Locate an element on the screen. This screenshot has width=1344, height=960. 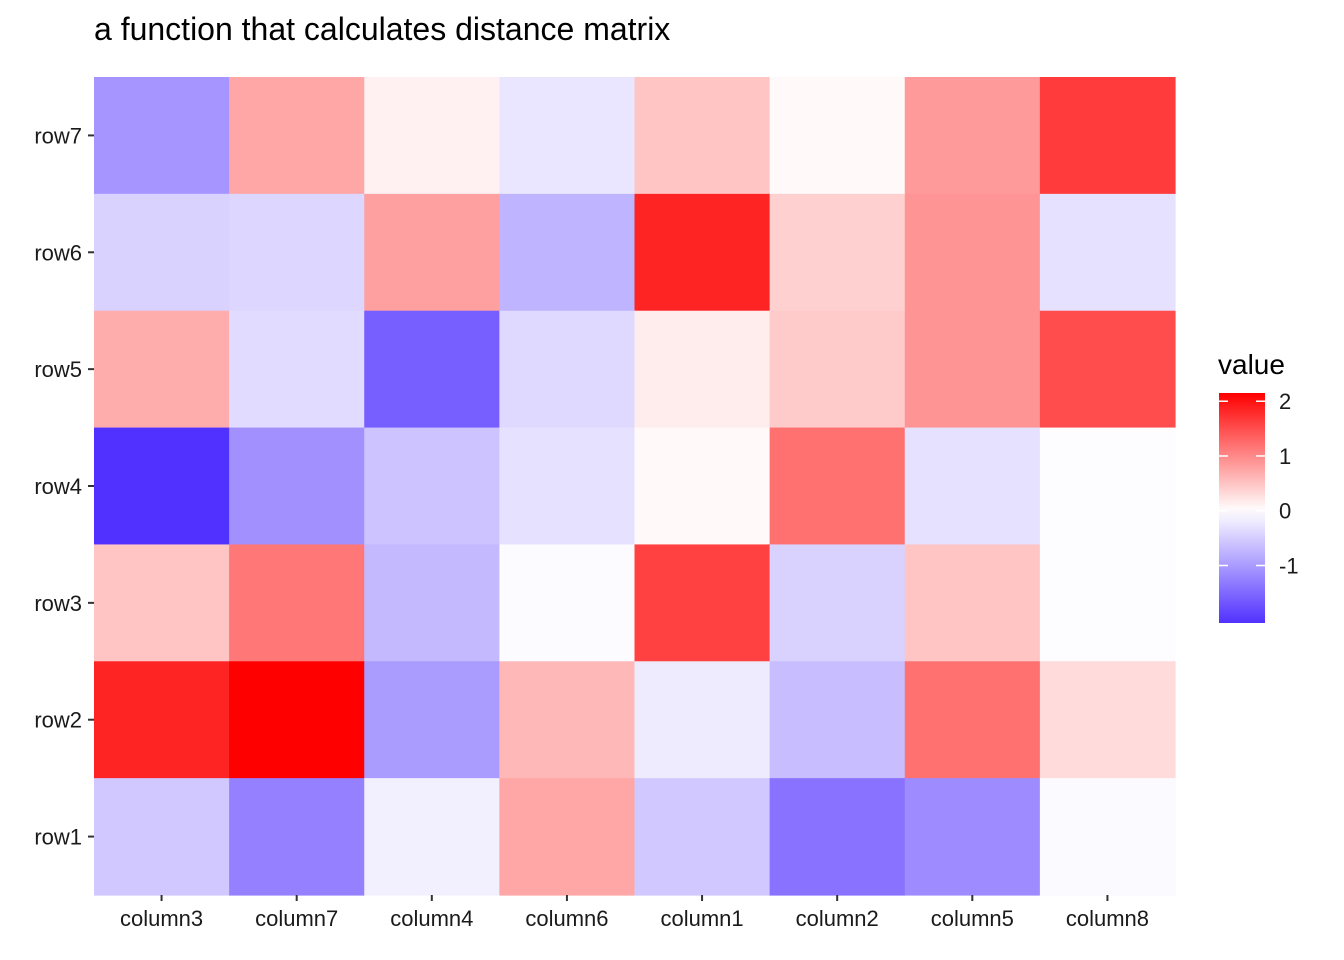
heatmap-cell-row2-column4 is located at coordinates (432, 720).